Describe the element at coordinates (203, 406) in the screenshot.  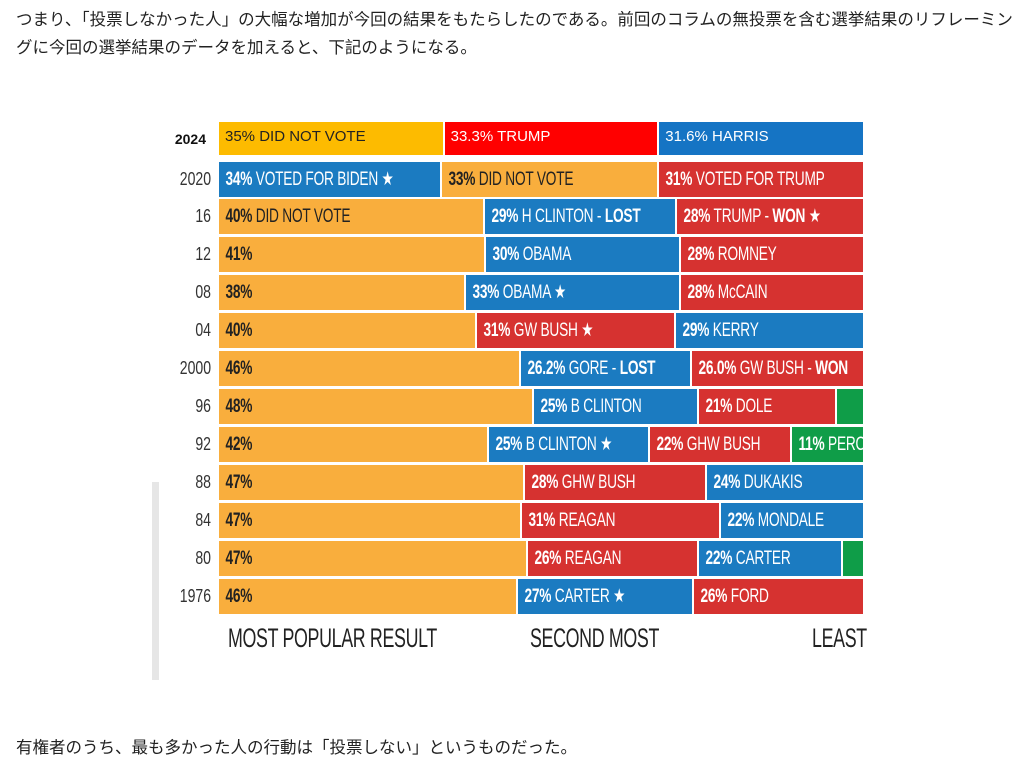
I see `year-label: 96` at that location.